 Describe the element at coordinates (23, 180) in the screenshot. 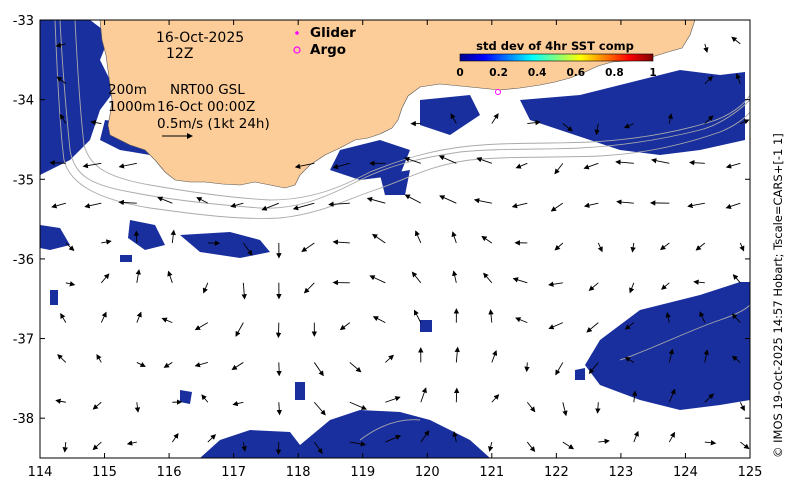

I see `y-tick-label: -35` at that location.